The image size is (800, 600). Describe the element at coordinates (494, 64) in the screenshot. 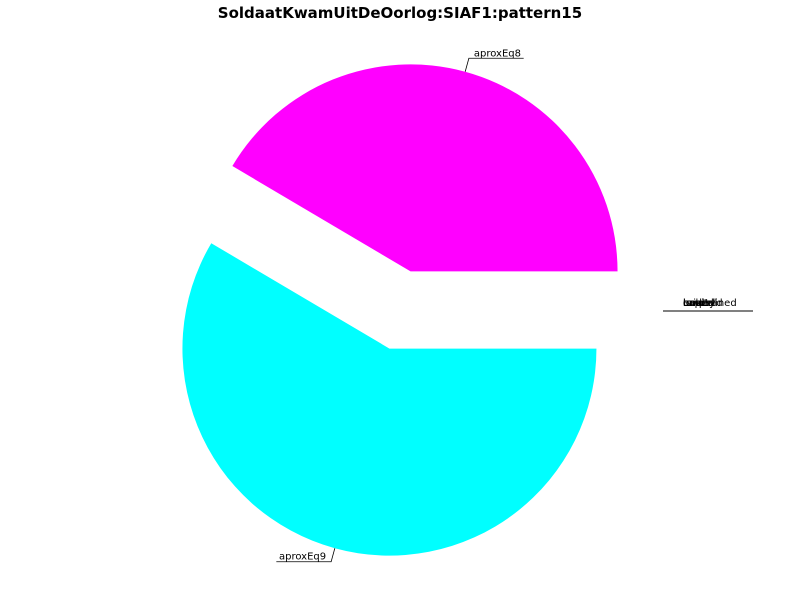

I see `leader-line-aproxeq8` at that location.